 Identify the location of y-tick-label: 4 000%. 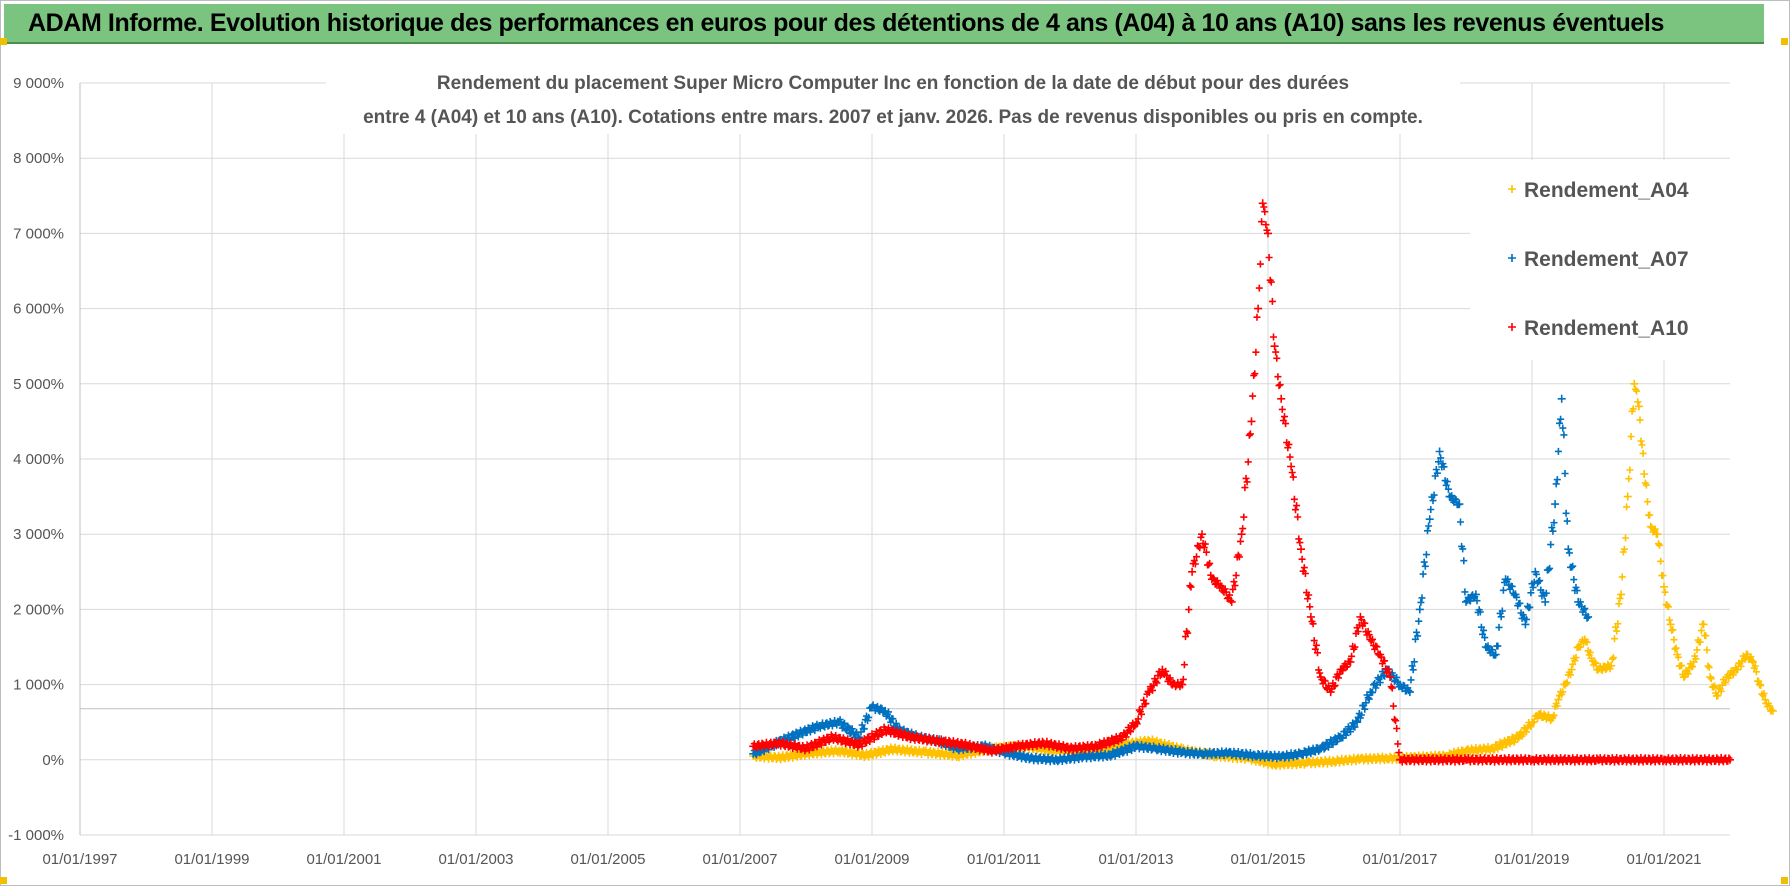
(38, 459).